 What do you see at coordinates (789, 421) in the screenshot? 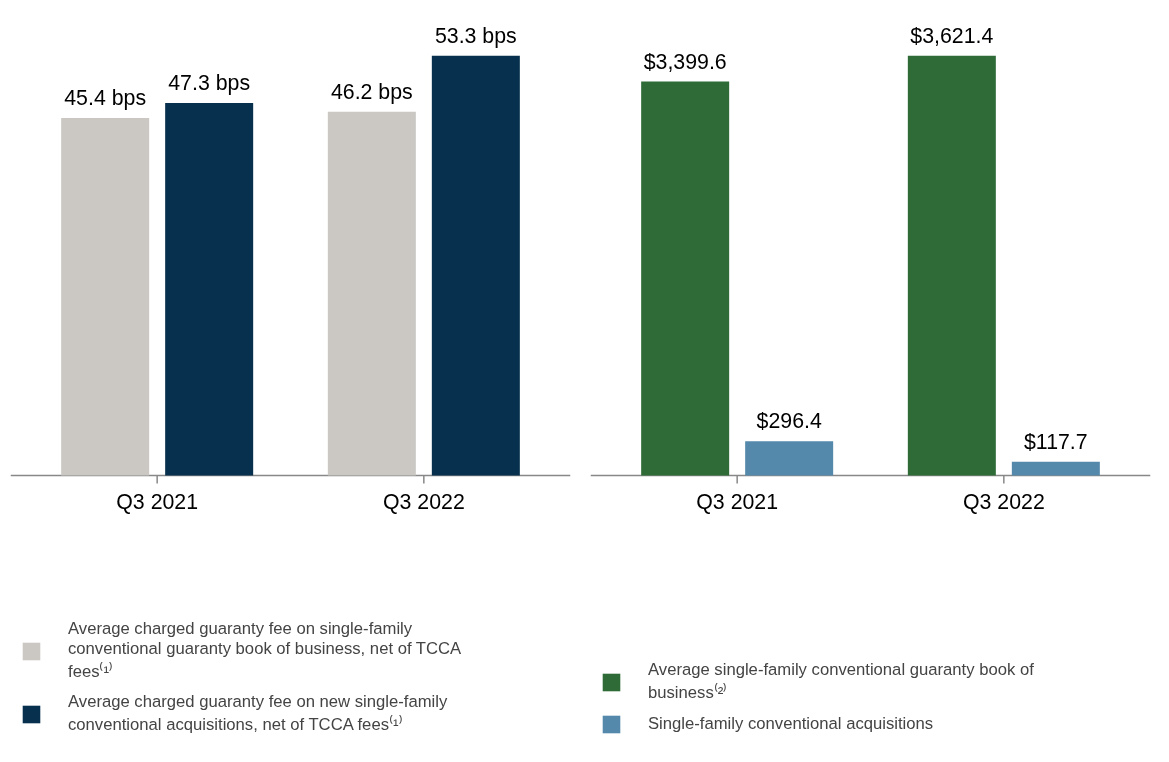
I see `data-label: $296.4` at bounding box center [789, 421].